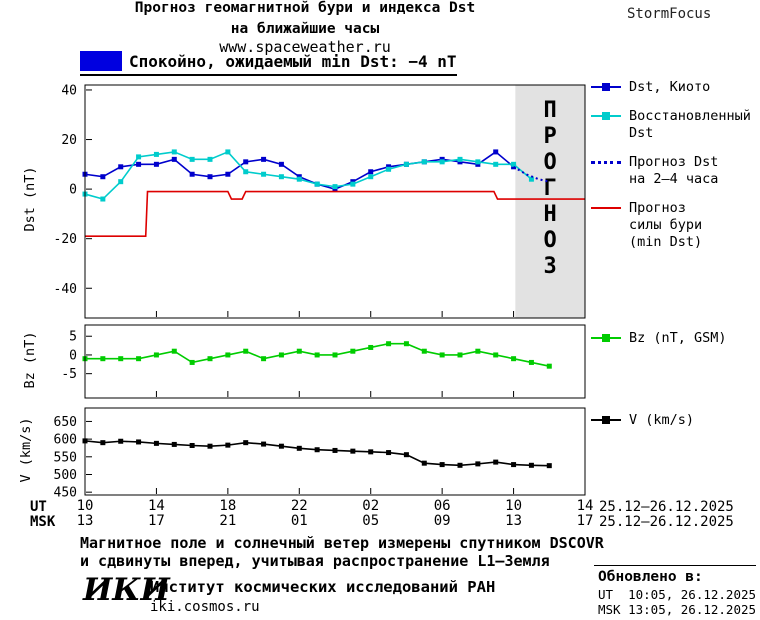 Image resolution: width=760 pixels, height=620 pixels. I want to click on legend-item-bz: Bz (nT, GSM), so click(659, 338).